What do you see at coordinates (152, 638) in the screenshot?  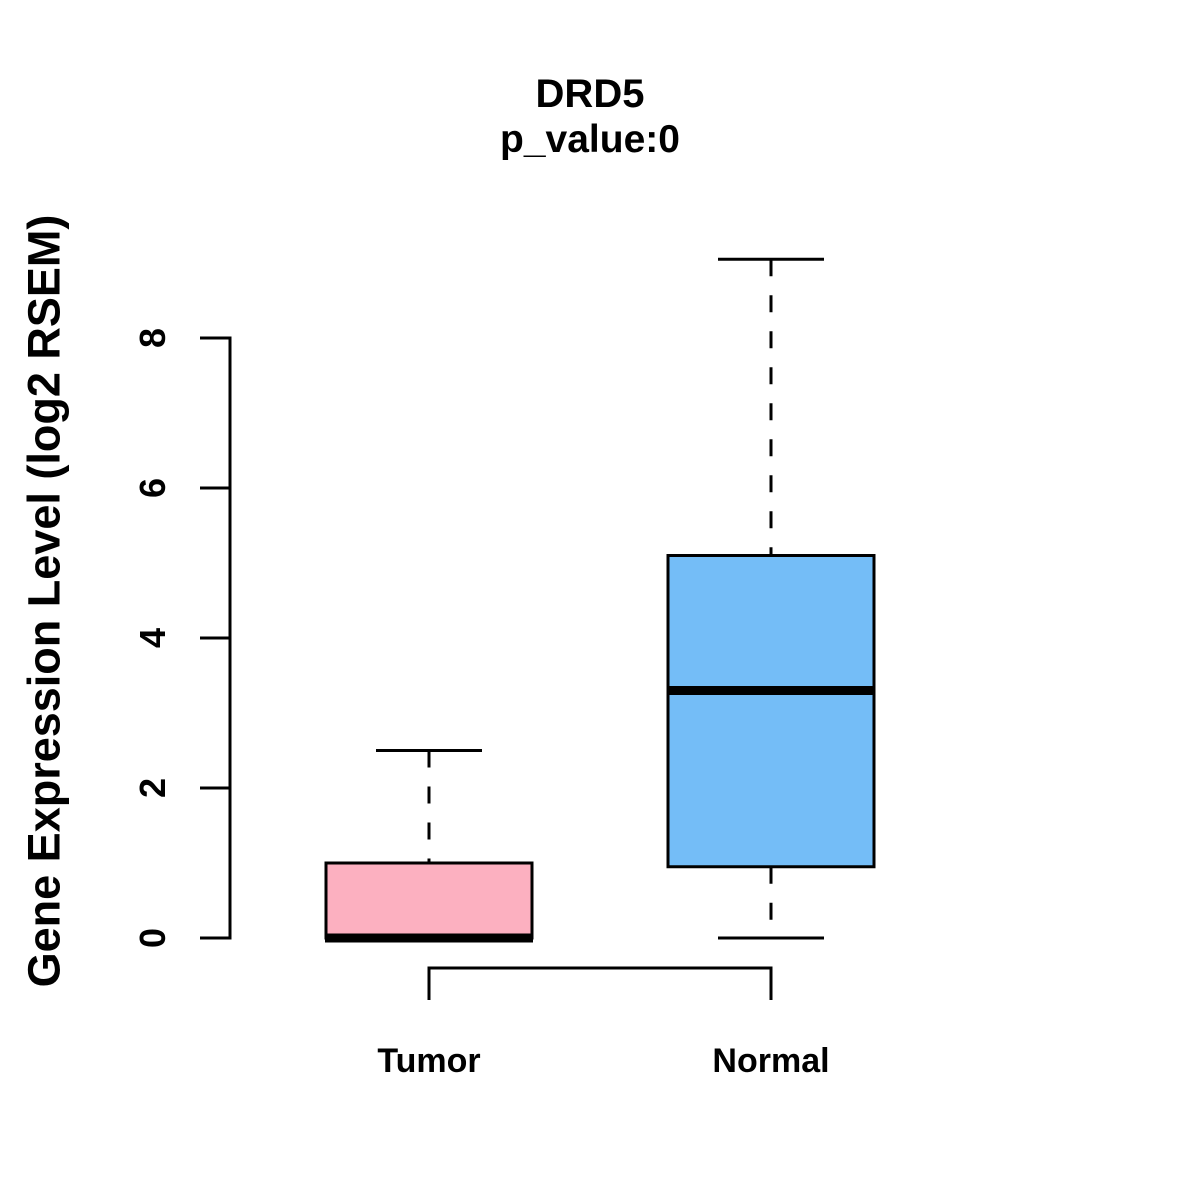 I see `y-tick-label: 4` at bounding box center [152, 638].